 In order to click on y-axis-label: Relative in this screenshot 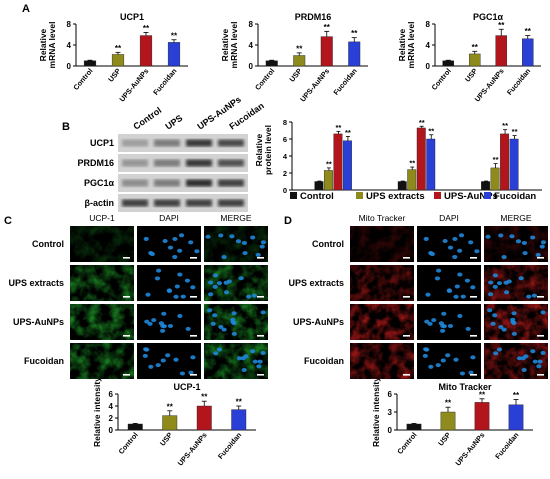, I will do `click(225, 44)`.